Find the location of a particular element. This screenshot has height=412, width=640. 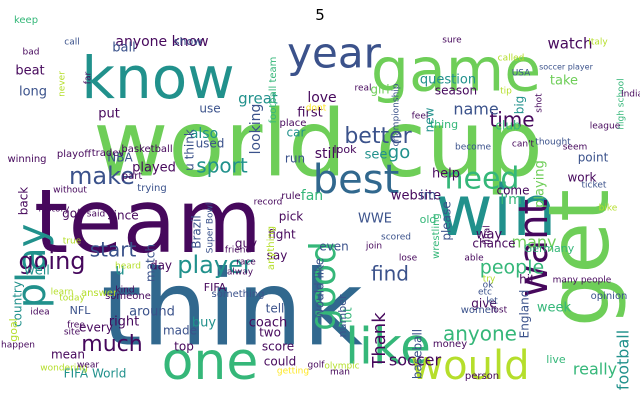

cloud-word: player is located at coordinates (215, 265).